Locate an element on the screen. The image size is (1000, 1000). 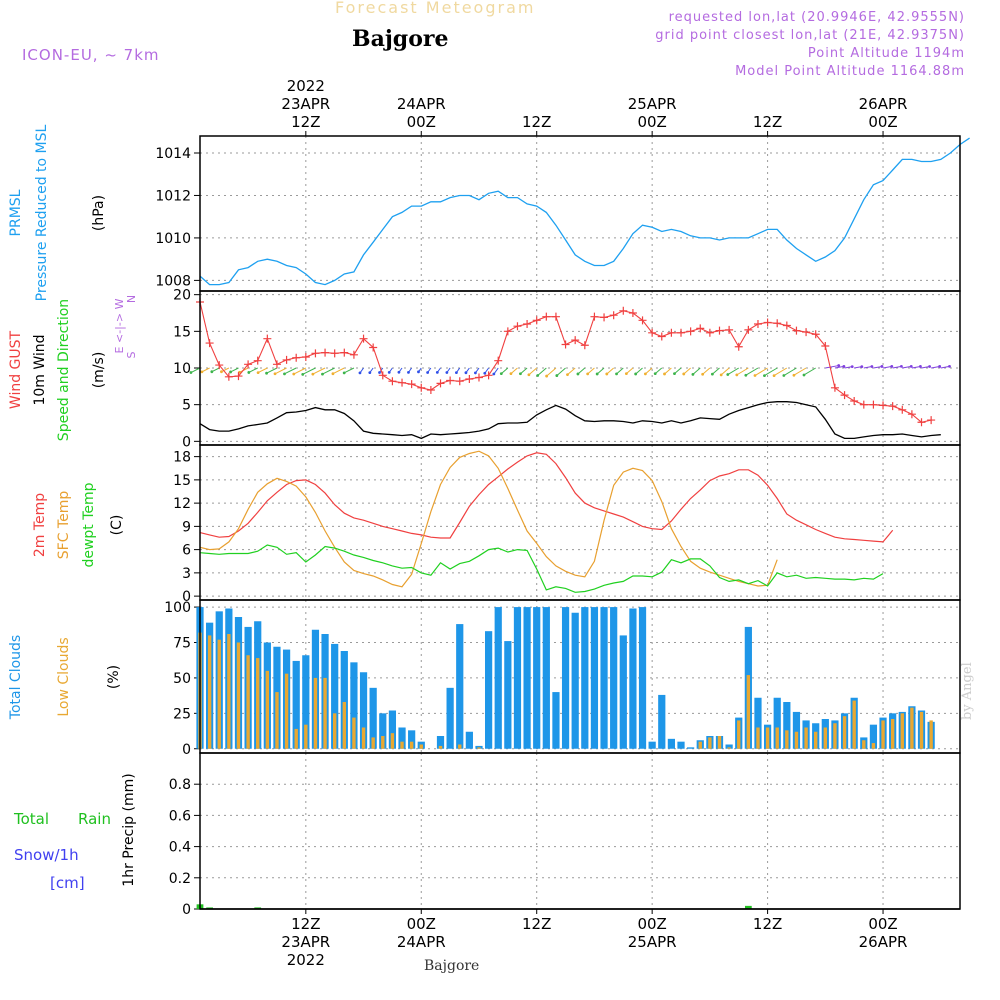
precip-legend-rain: Rain is located at coordinates (94, 819).